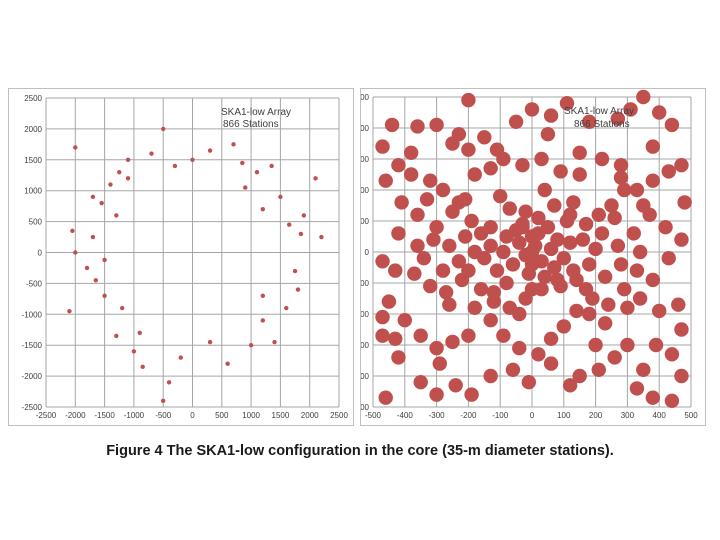 The height and width of the screenshot is (540, 720). I want to click on x-tick-label: 400, so click(660, 415).